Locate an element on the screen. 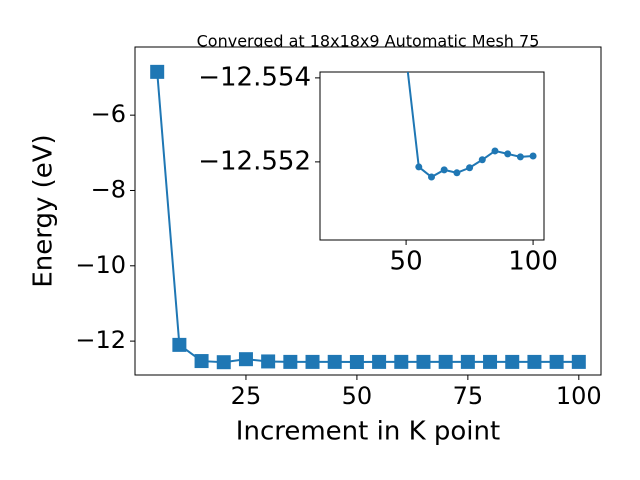  y-tick-label: −12.554 is located at coordinates (254, 77).